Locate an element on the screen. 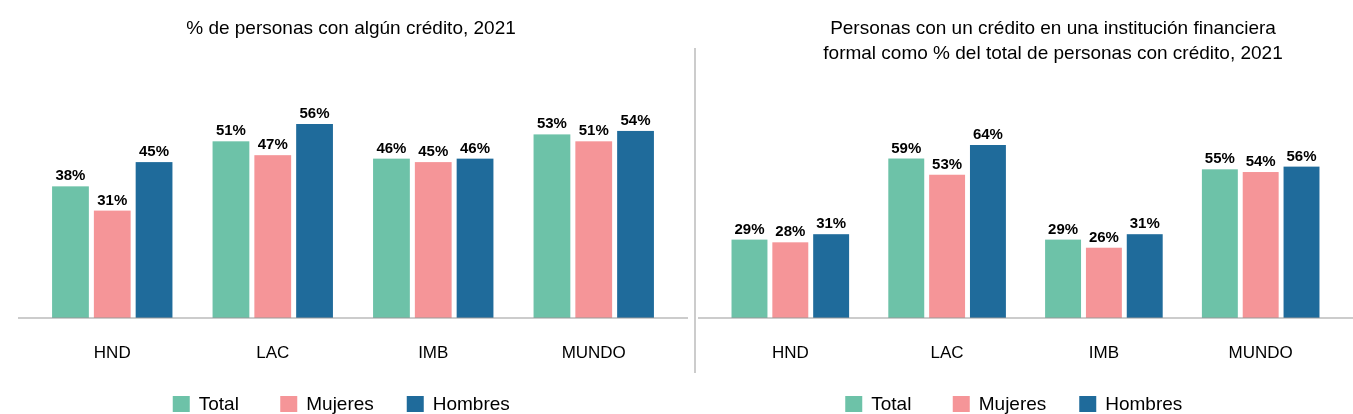 This screenshot has height=414, width=1353. data-label: 64% is located at coordinates (987, 133).